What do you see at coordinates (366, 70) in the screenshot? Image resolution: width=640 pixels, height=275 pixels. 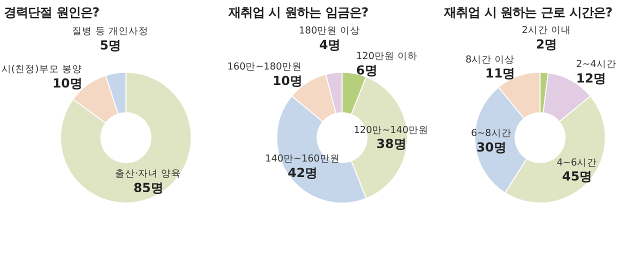 I see `data-label: 6명` at bounding box center [366, 70].